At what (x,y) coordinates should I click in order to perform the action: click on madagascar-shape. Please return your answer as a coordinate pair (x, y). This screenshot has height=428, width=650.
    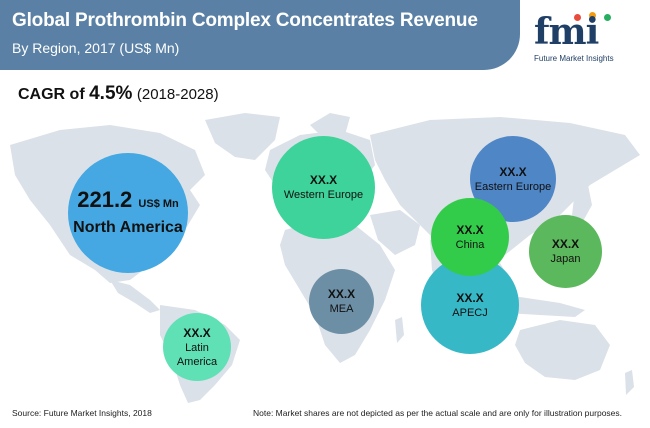
    Looking at the image, I should click on (399, 330).